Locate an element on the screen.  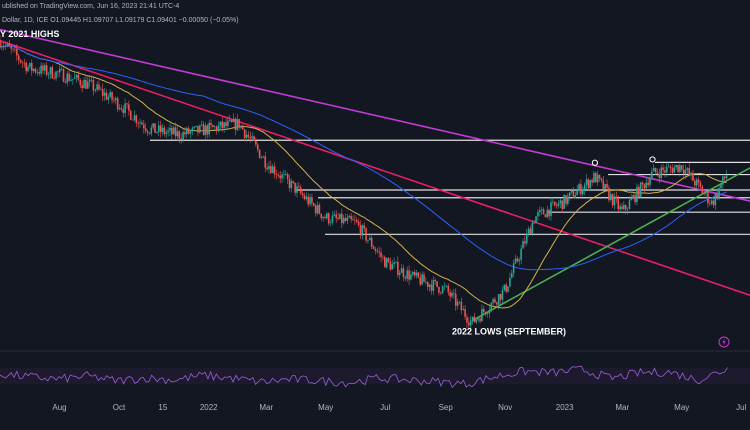
annotation-label: 2022 LOWS (SEPTEMBER) is located at coordinates (509, 331).